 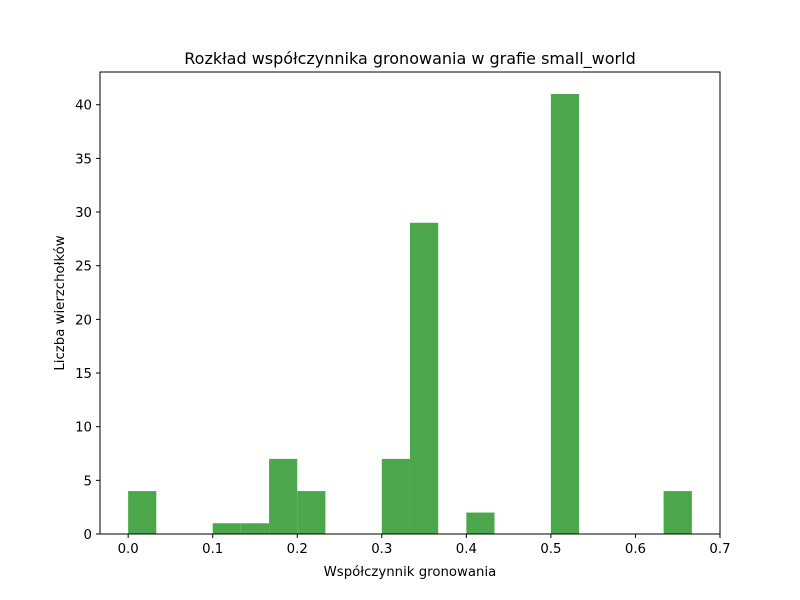 I want to click on y-tick-label: 30, so click(x=83, y=213).